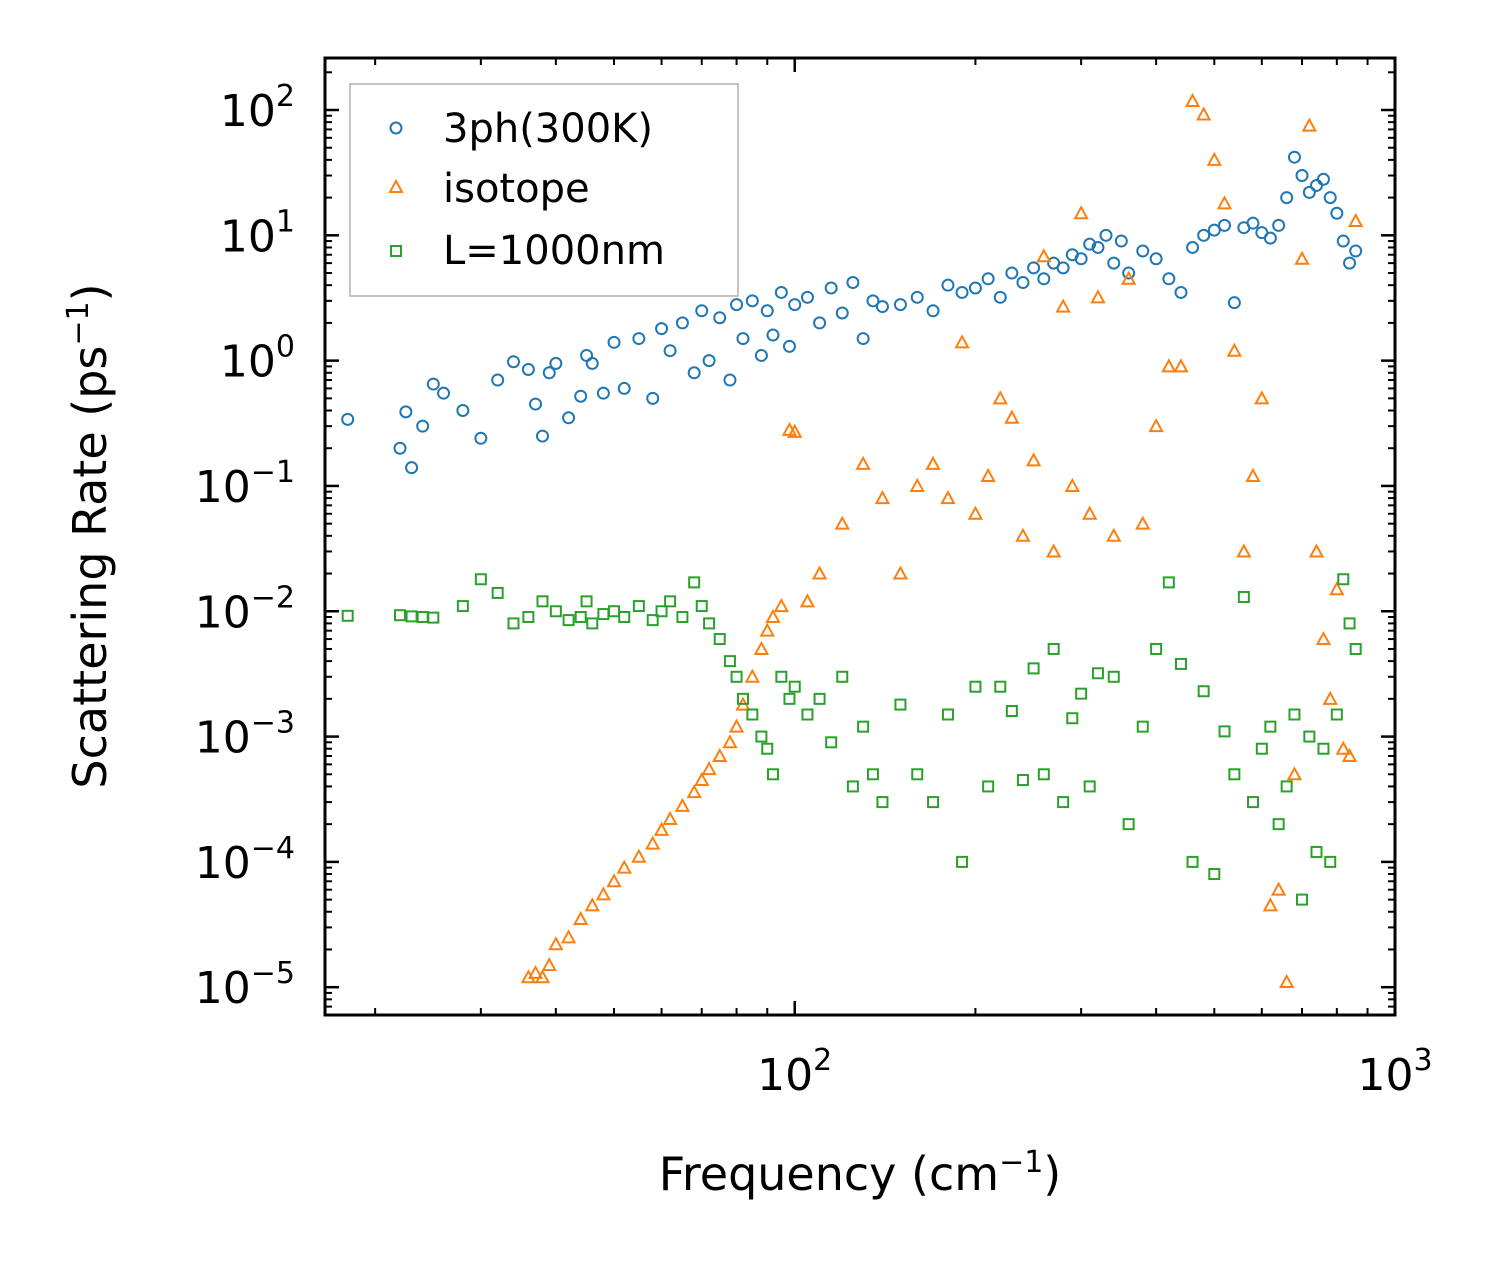 Image resolution: width=1492 pixels, height=1265 pixels. I want to click on y-tick-label: 10¹, so click(257, 233).